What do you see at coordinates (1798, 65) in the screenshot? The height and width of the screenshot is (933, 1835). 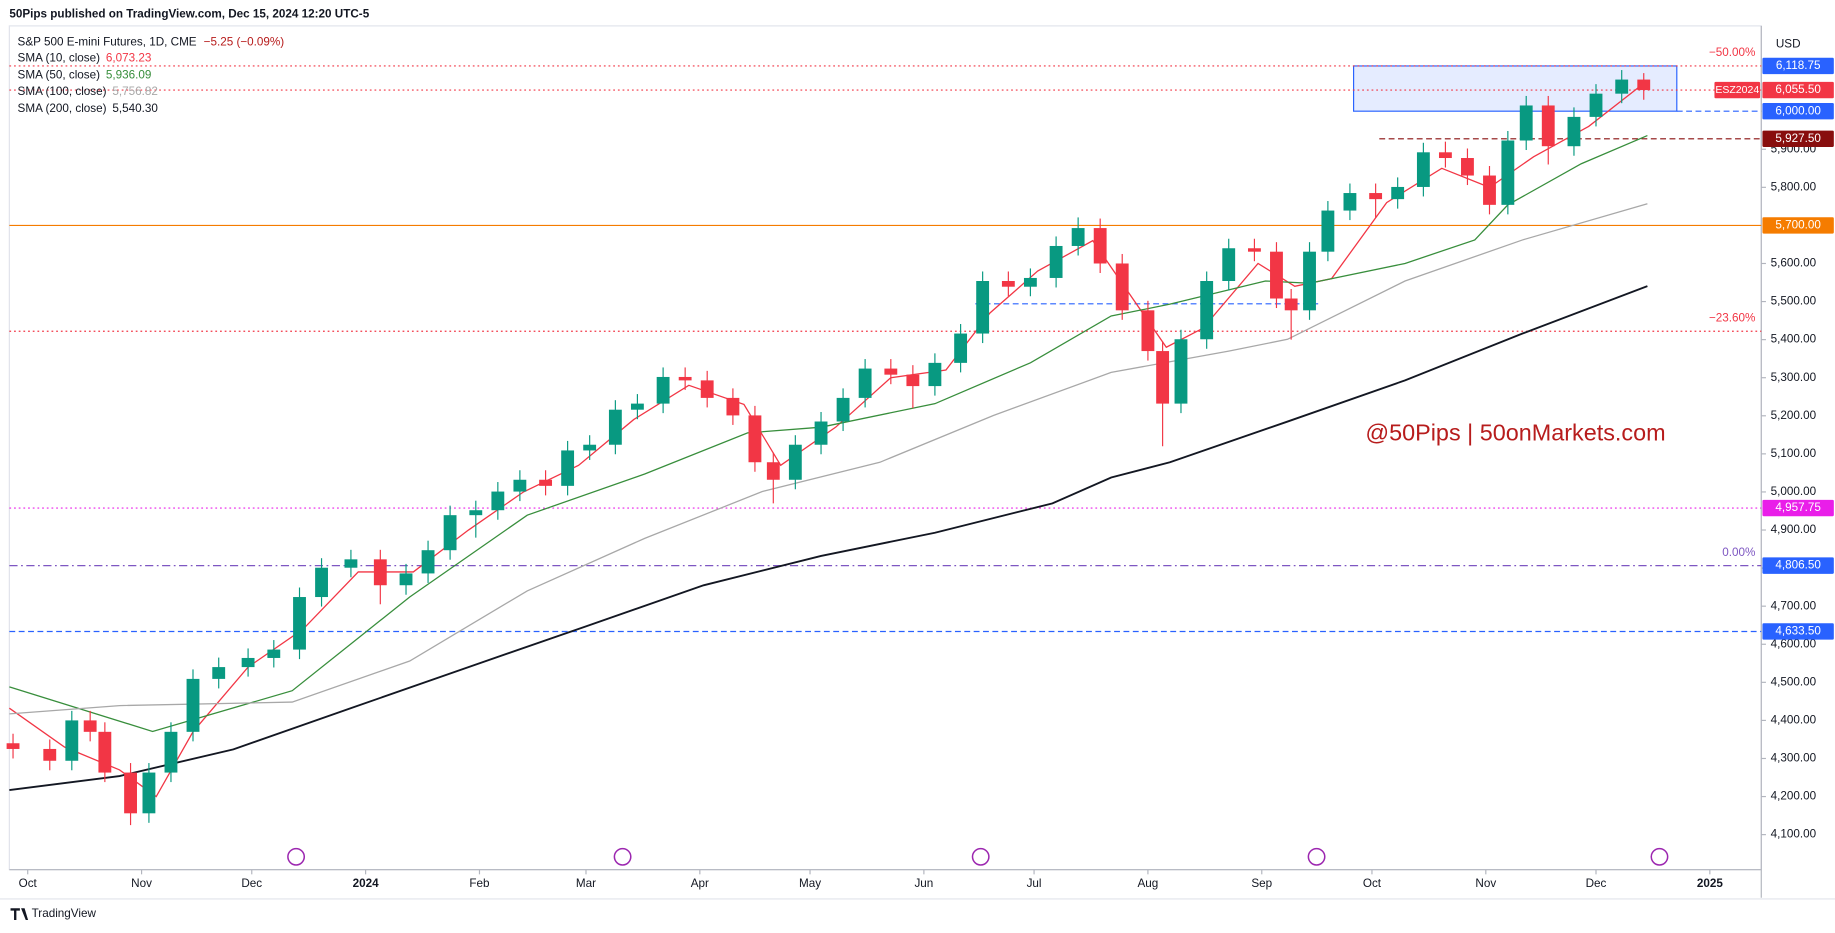 I see `price-label: 6,118.75` at bounding box center [1798, 65].